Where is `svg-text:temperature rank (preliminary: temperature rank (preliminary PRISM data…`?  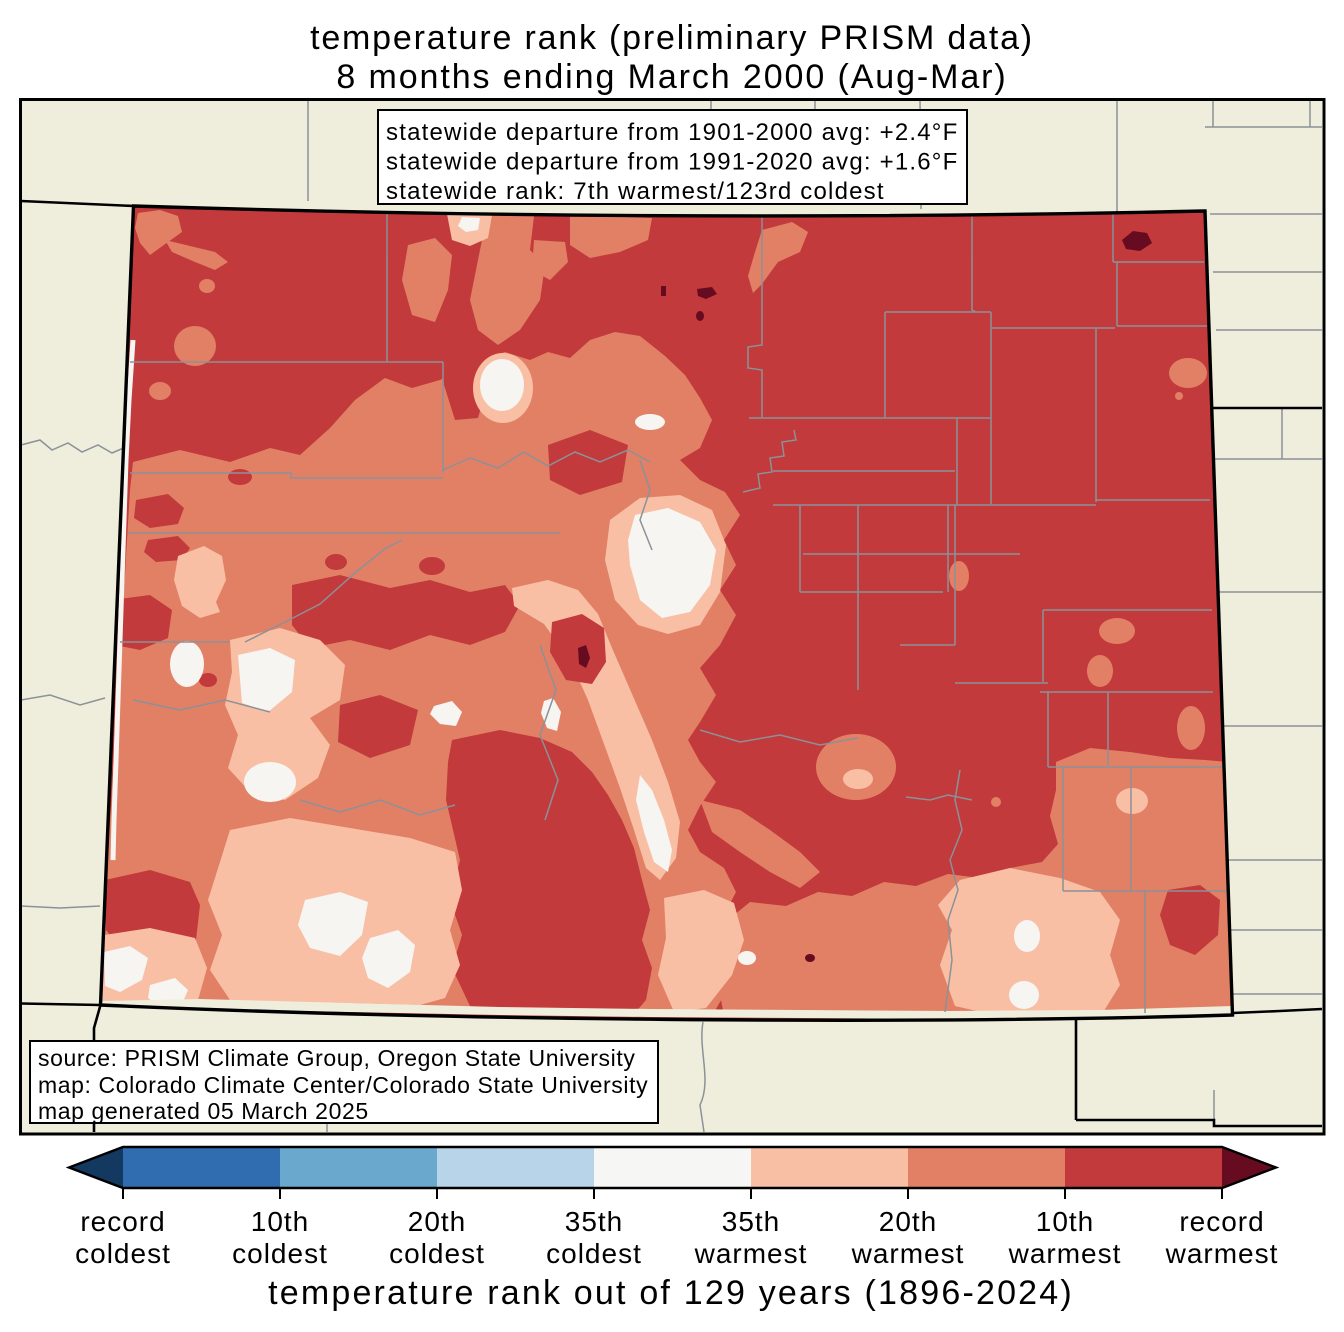 svg-text:temperature rank (preliminary: temperature rank (preliminary PRISM data… is located at coordinates (672, 38).